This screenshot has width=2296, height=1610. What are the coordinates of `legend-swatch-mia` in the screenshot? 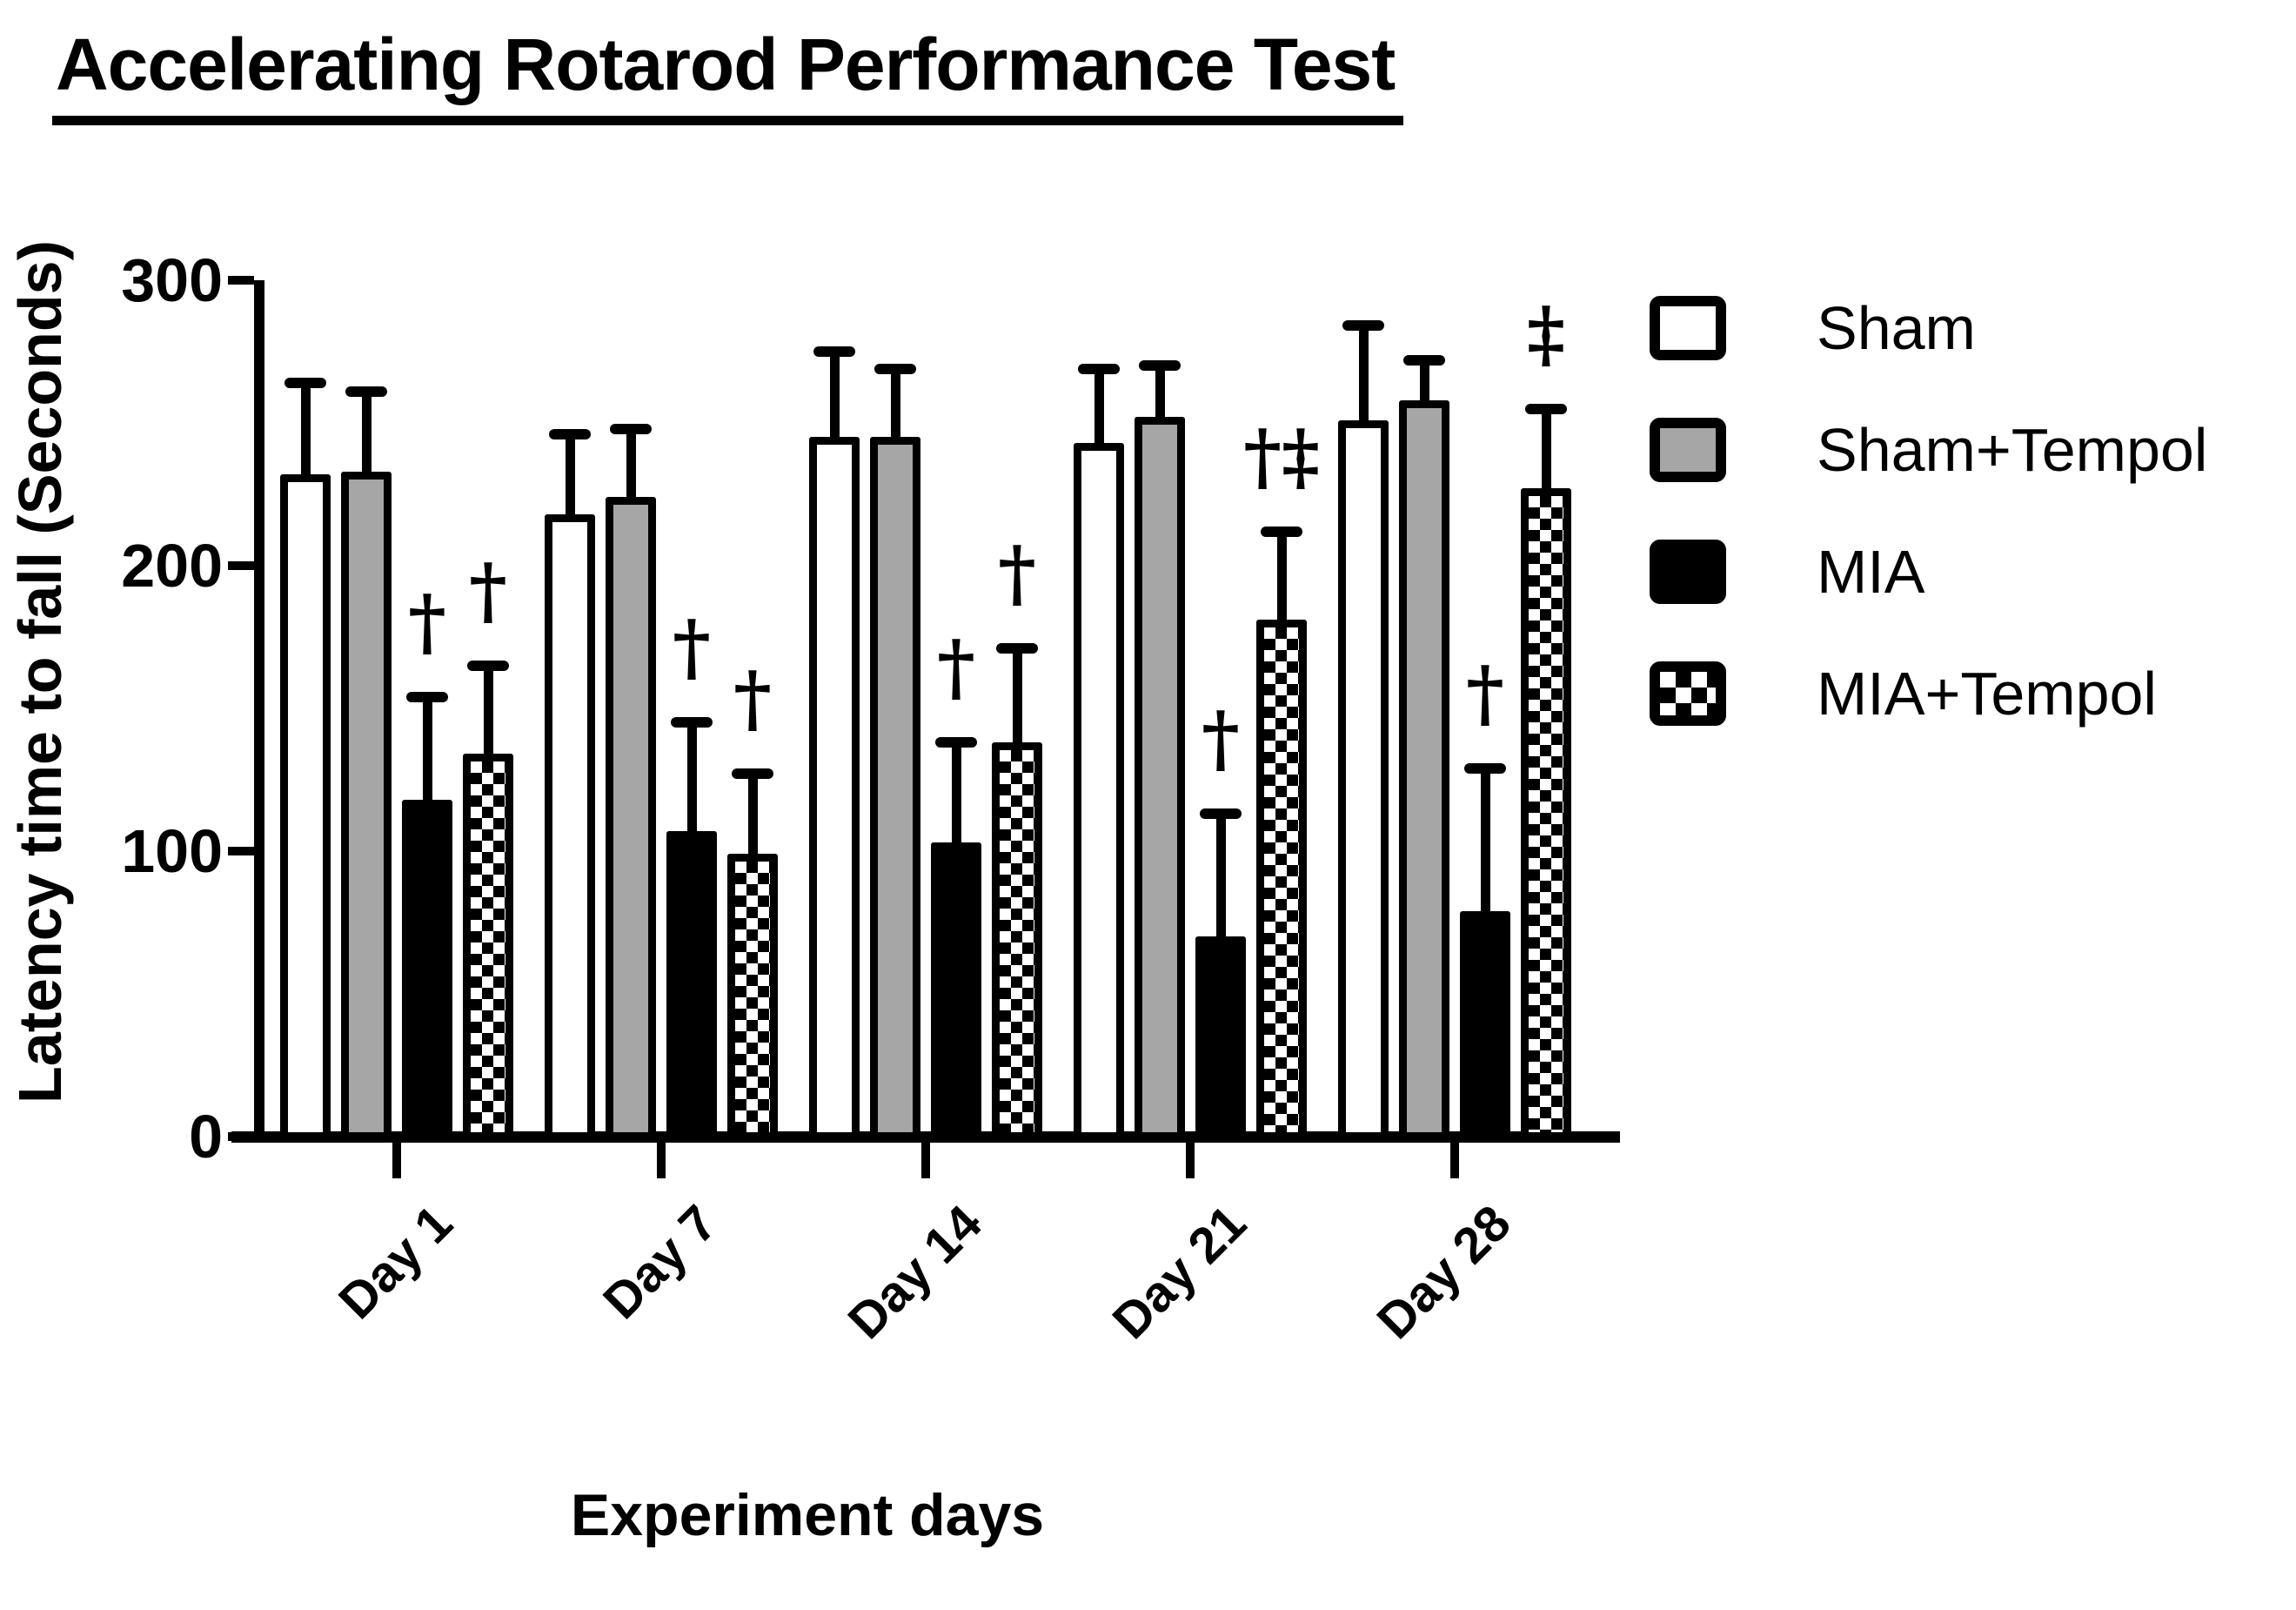 It's located at (1688, 572).